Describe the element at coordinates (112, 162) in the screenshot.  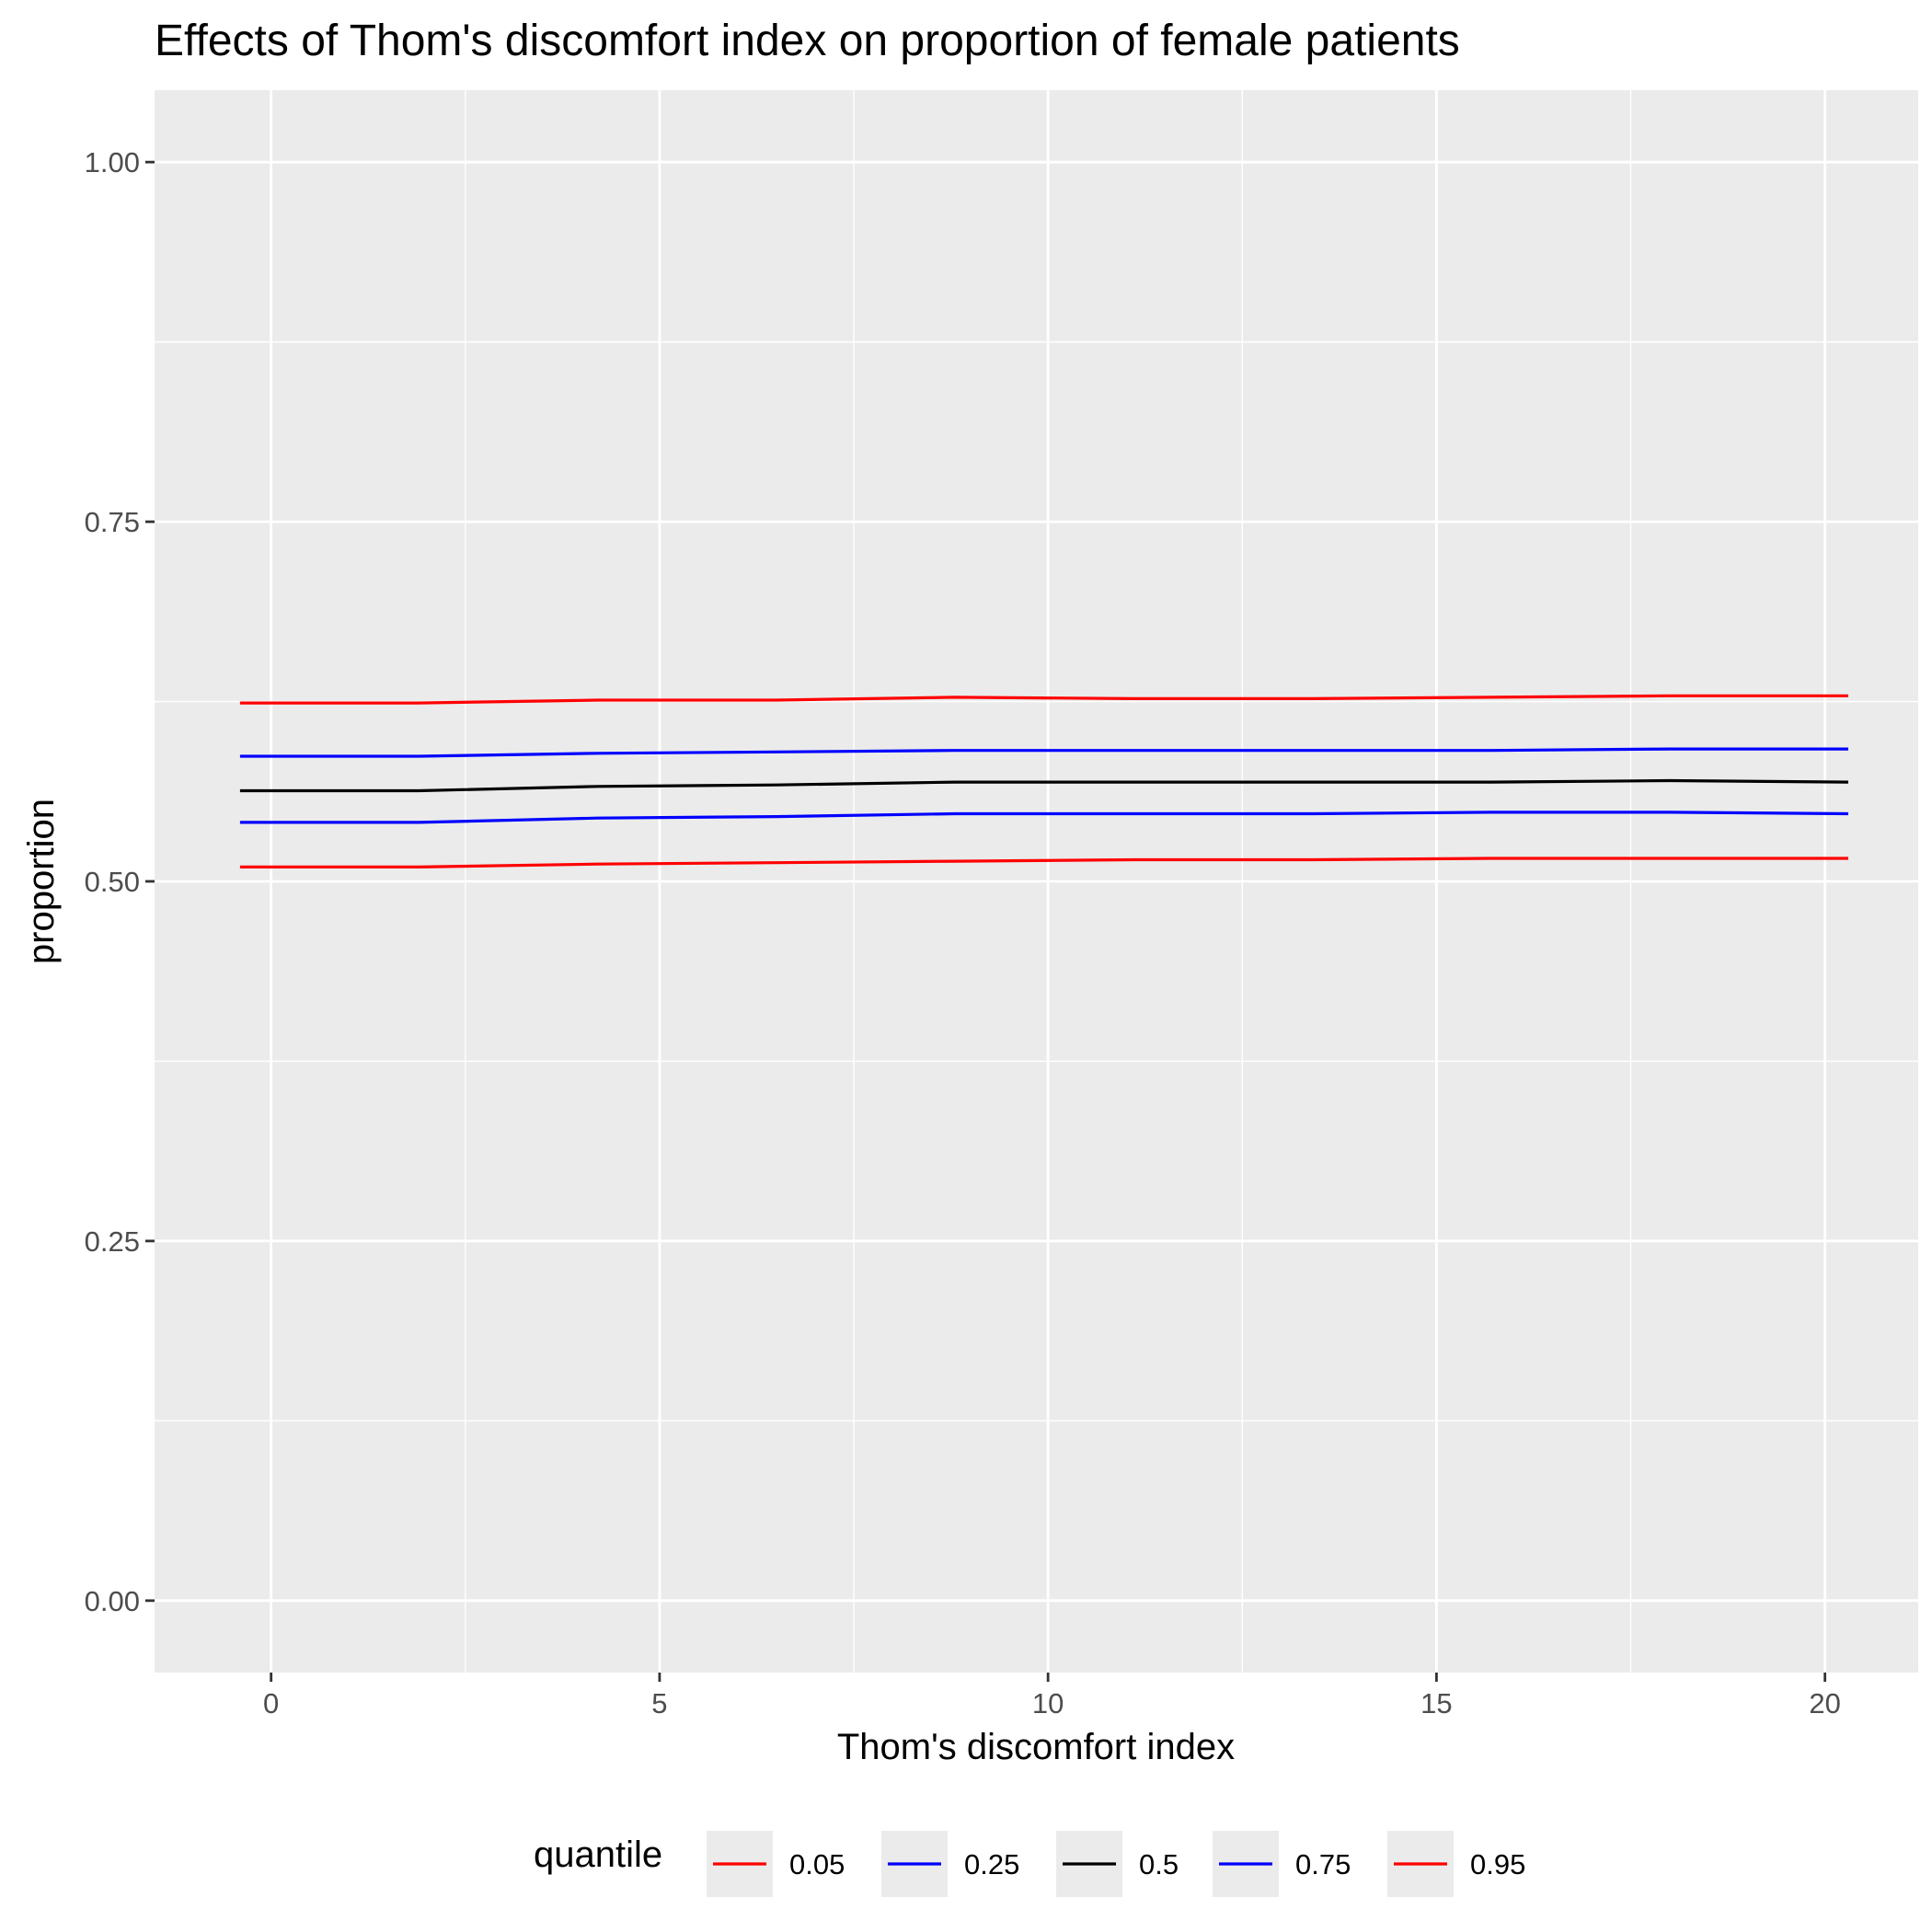
I see `y-tick-label: 1.00` at that location.